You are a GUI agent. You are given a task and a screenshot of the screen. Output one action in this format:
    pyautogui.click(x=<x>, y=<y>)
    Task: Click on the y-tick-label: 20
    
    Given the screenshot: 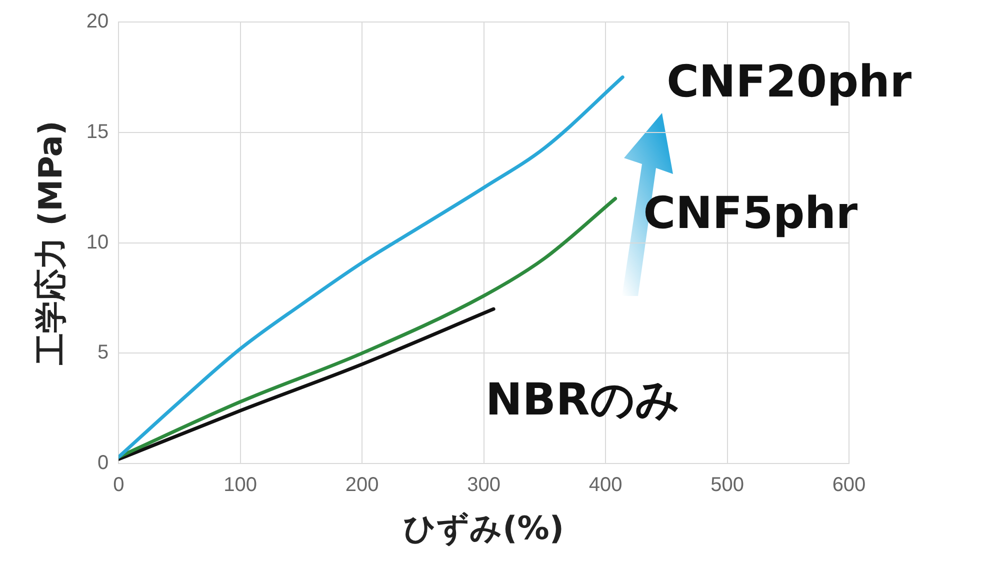 What is the action you would take?
    pyautogui.click(x=97, y=21)
    